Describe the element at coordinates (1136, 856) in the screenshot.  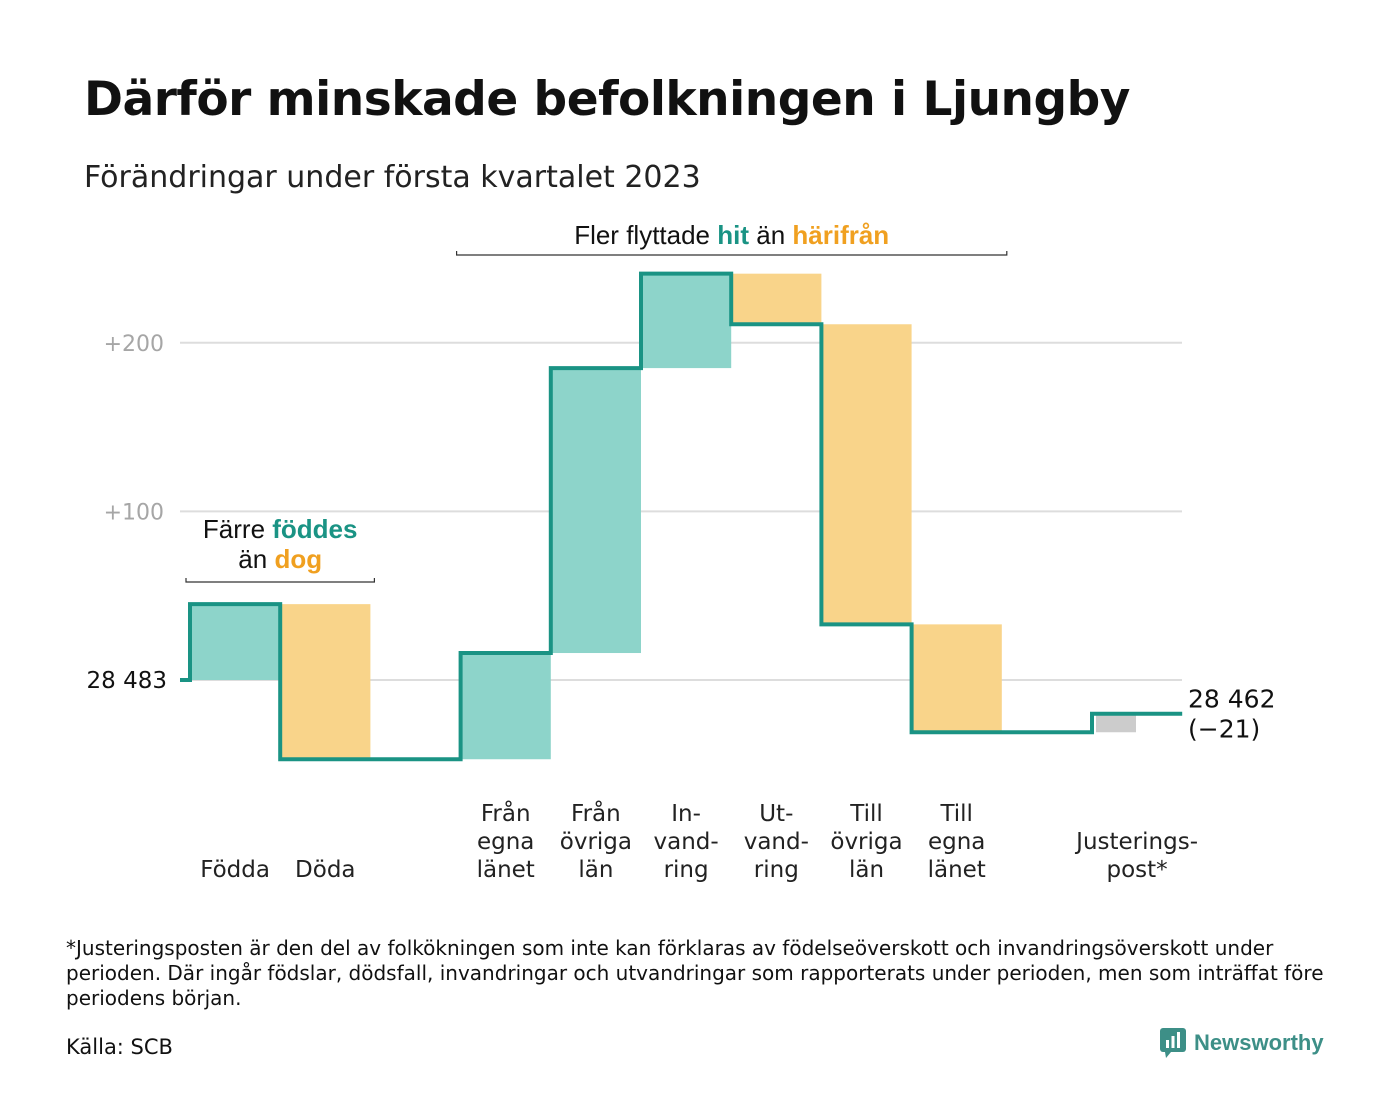
I see `category-label-10: Justerings-post*` at that location.